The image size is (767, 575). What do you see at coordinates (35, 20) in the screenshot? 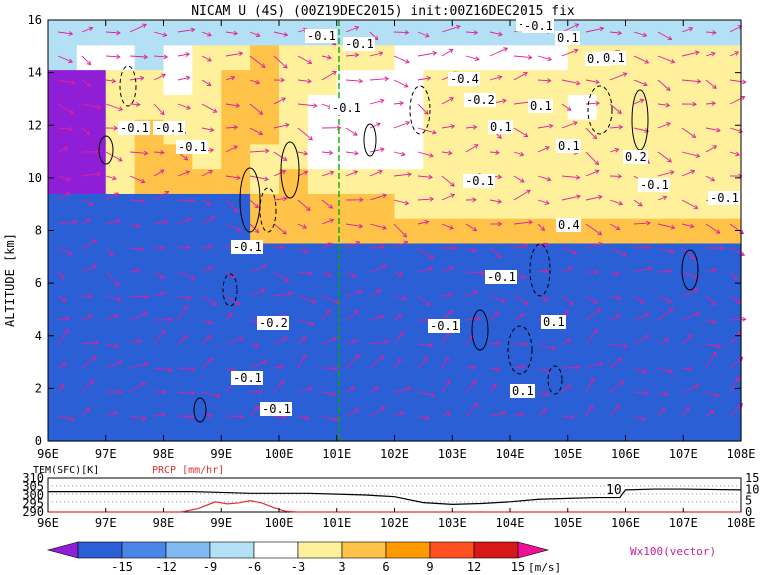
I see `y-tick-label: 16` at bounding box center [35, 20].